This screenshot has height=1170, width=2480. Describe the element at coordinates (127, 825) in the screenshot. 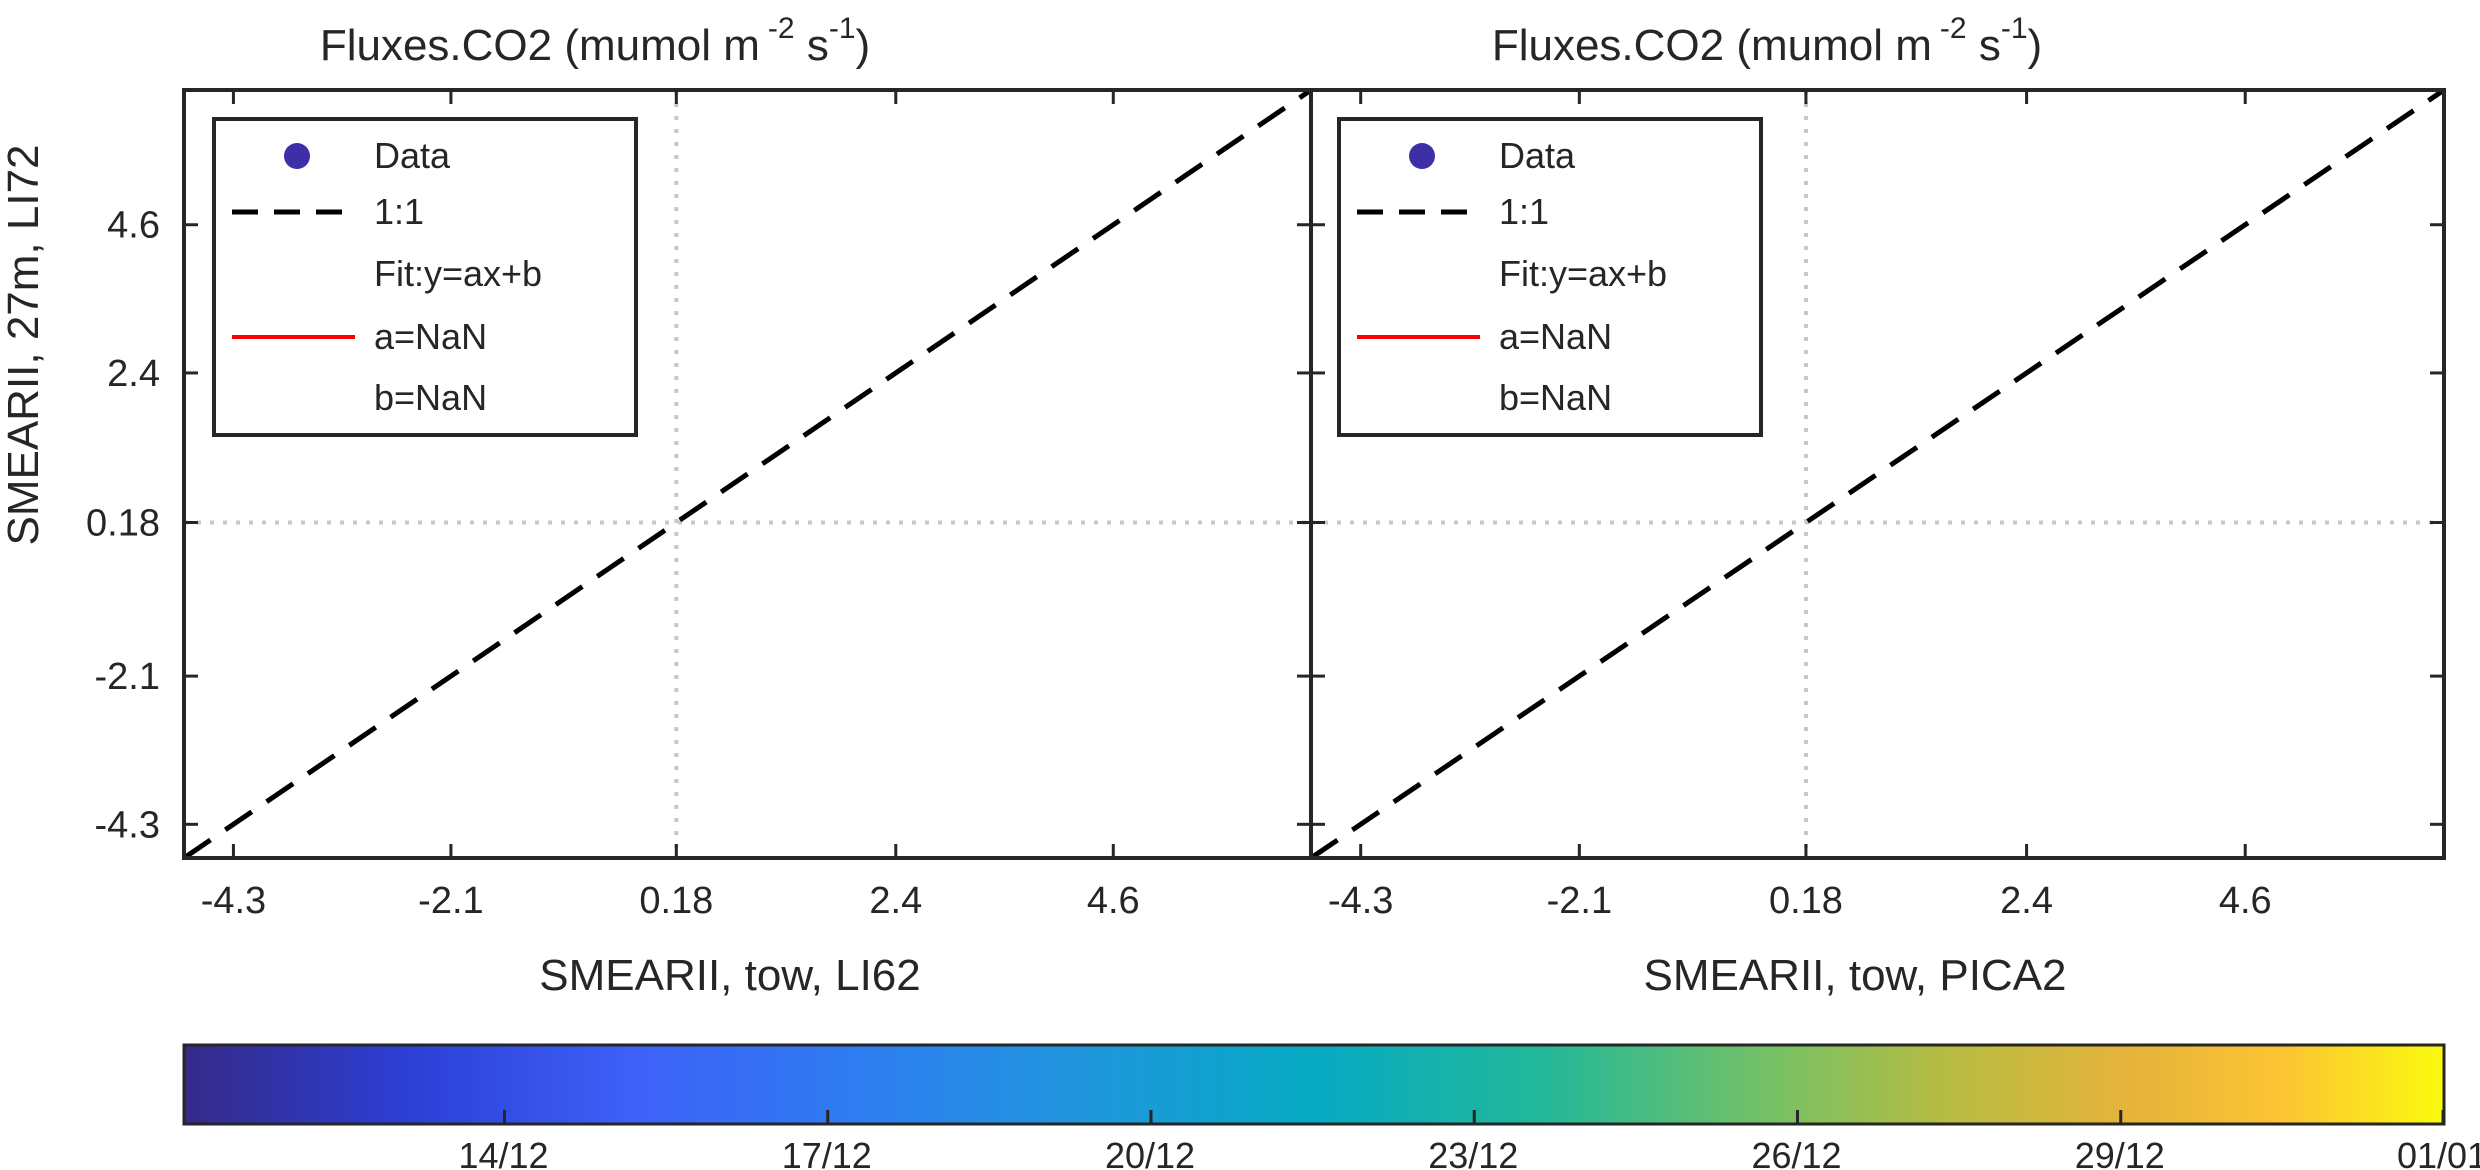

I see `y-tick-label: -4.3` at that location.